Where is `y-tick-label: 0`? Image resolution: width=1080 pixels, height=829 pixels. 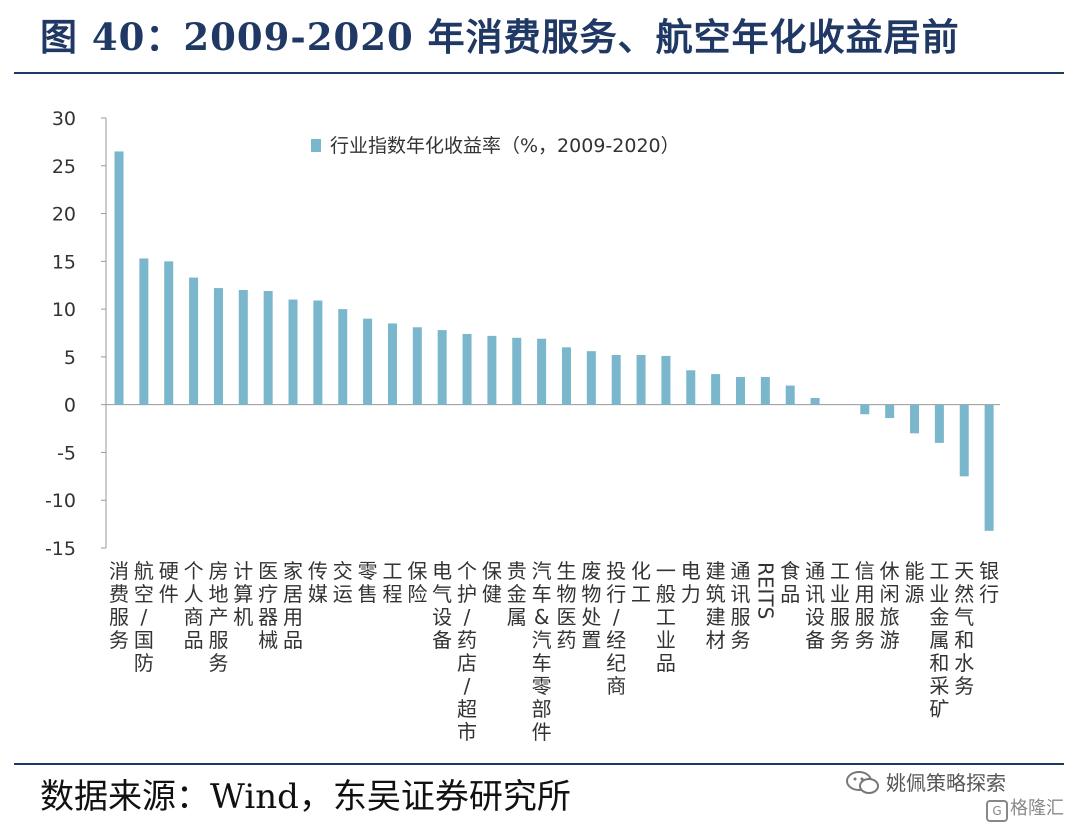
y-tick-label: 0 is located at coordinates (70, 406).